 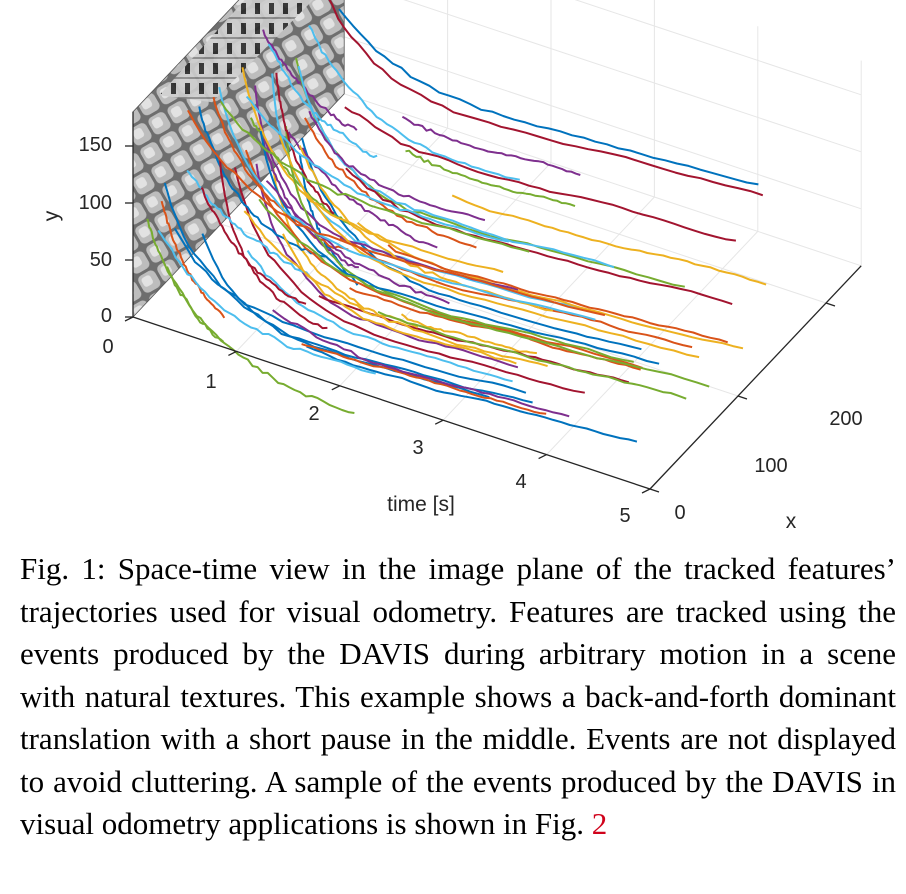 I want to click on time-axis-label: time [s], so click(x=421, y=504).